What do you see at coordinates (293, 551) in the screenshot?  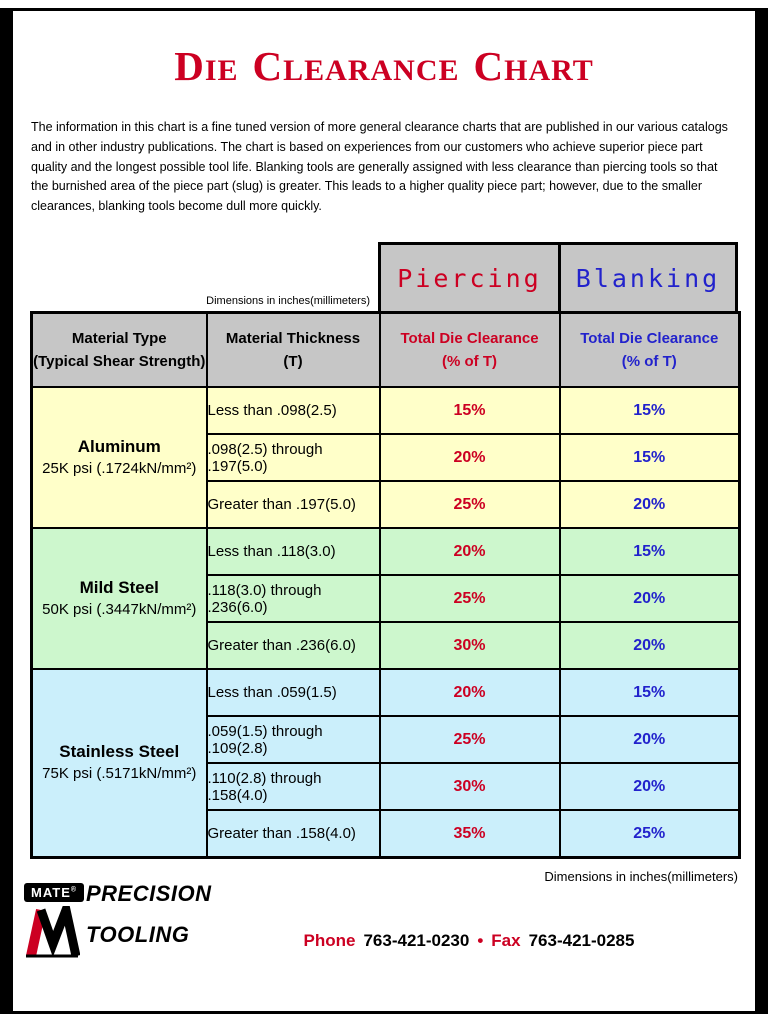 I see `thickness-cell: Less than .118(3.0)` at bounding box center [293, 551].